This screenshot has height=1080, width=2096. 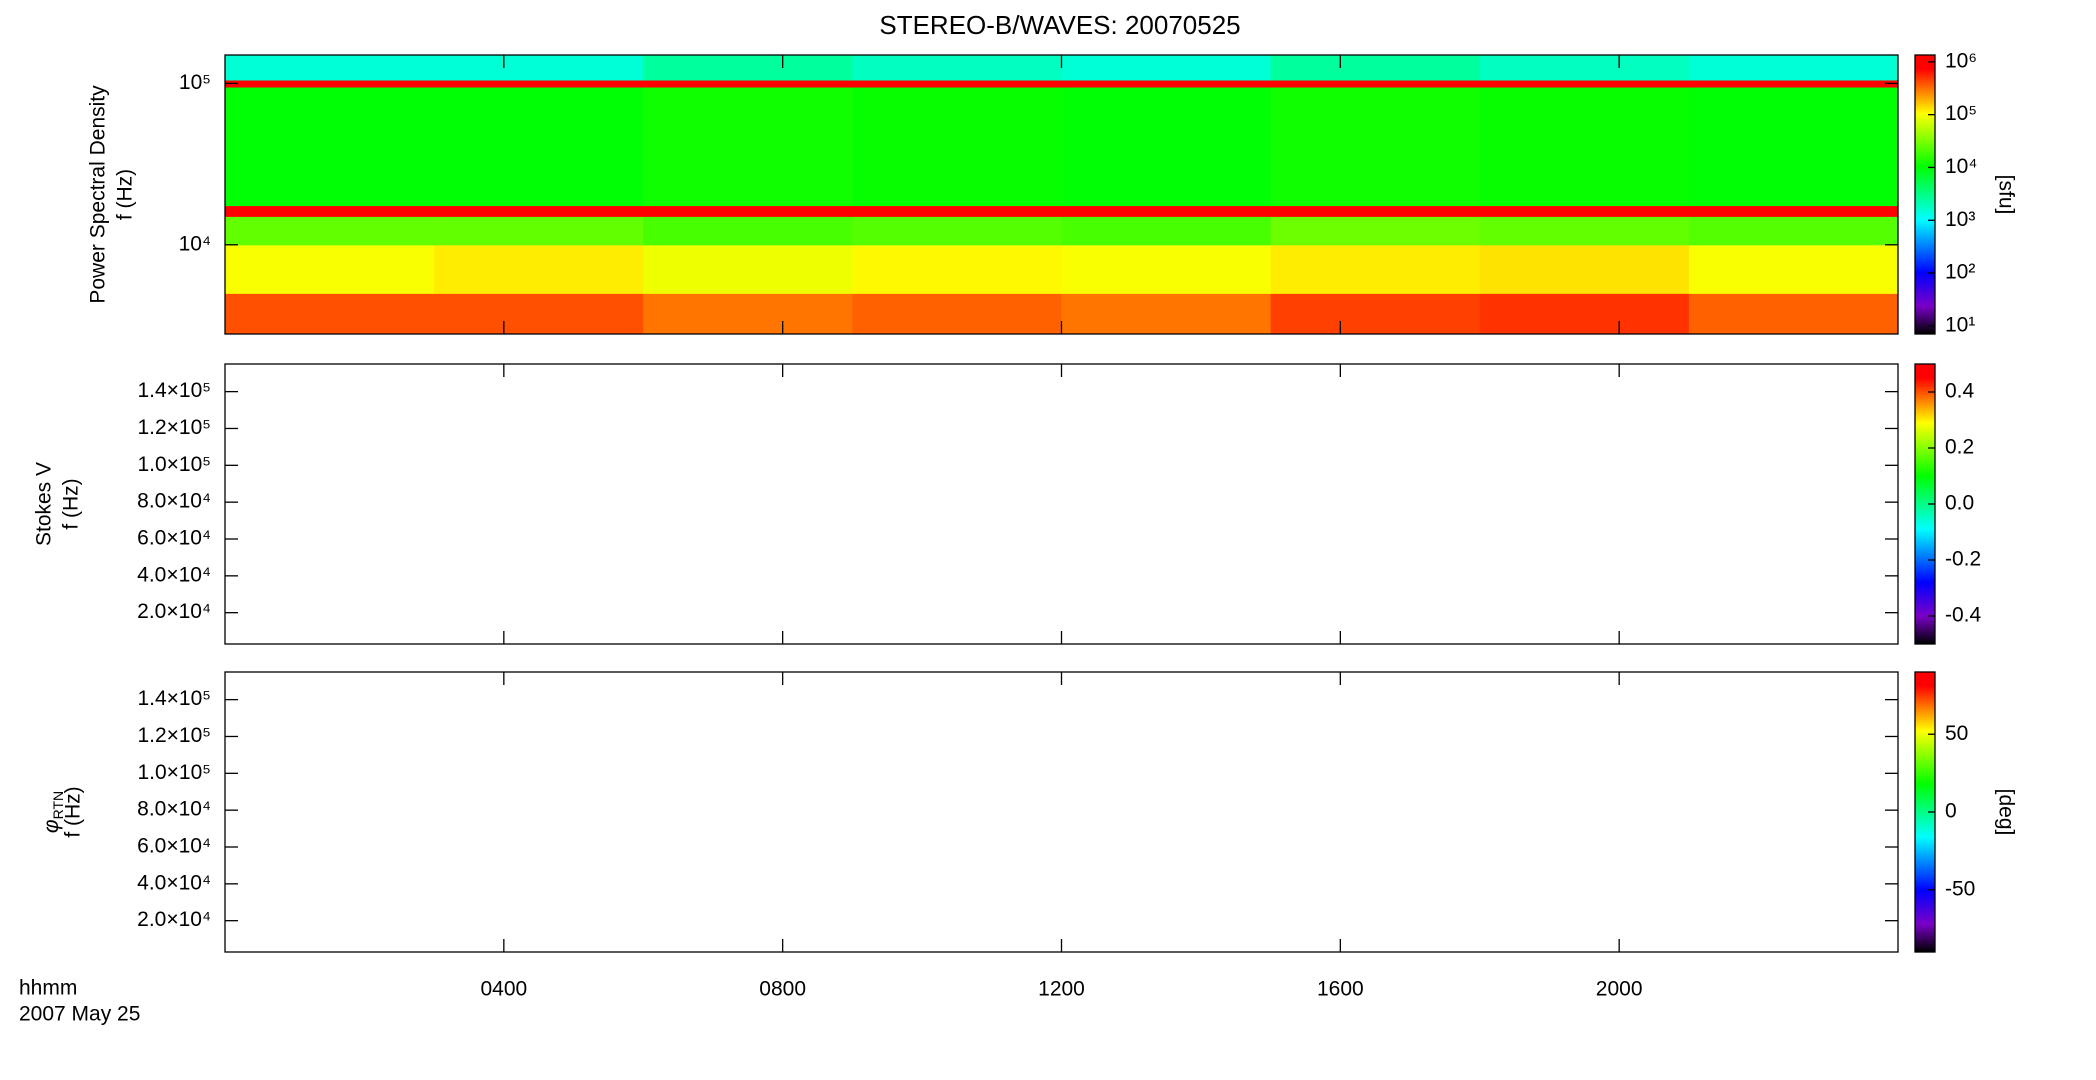 I want to click on y-axis-label: φRTN, so click(x=53, y=812).